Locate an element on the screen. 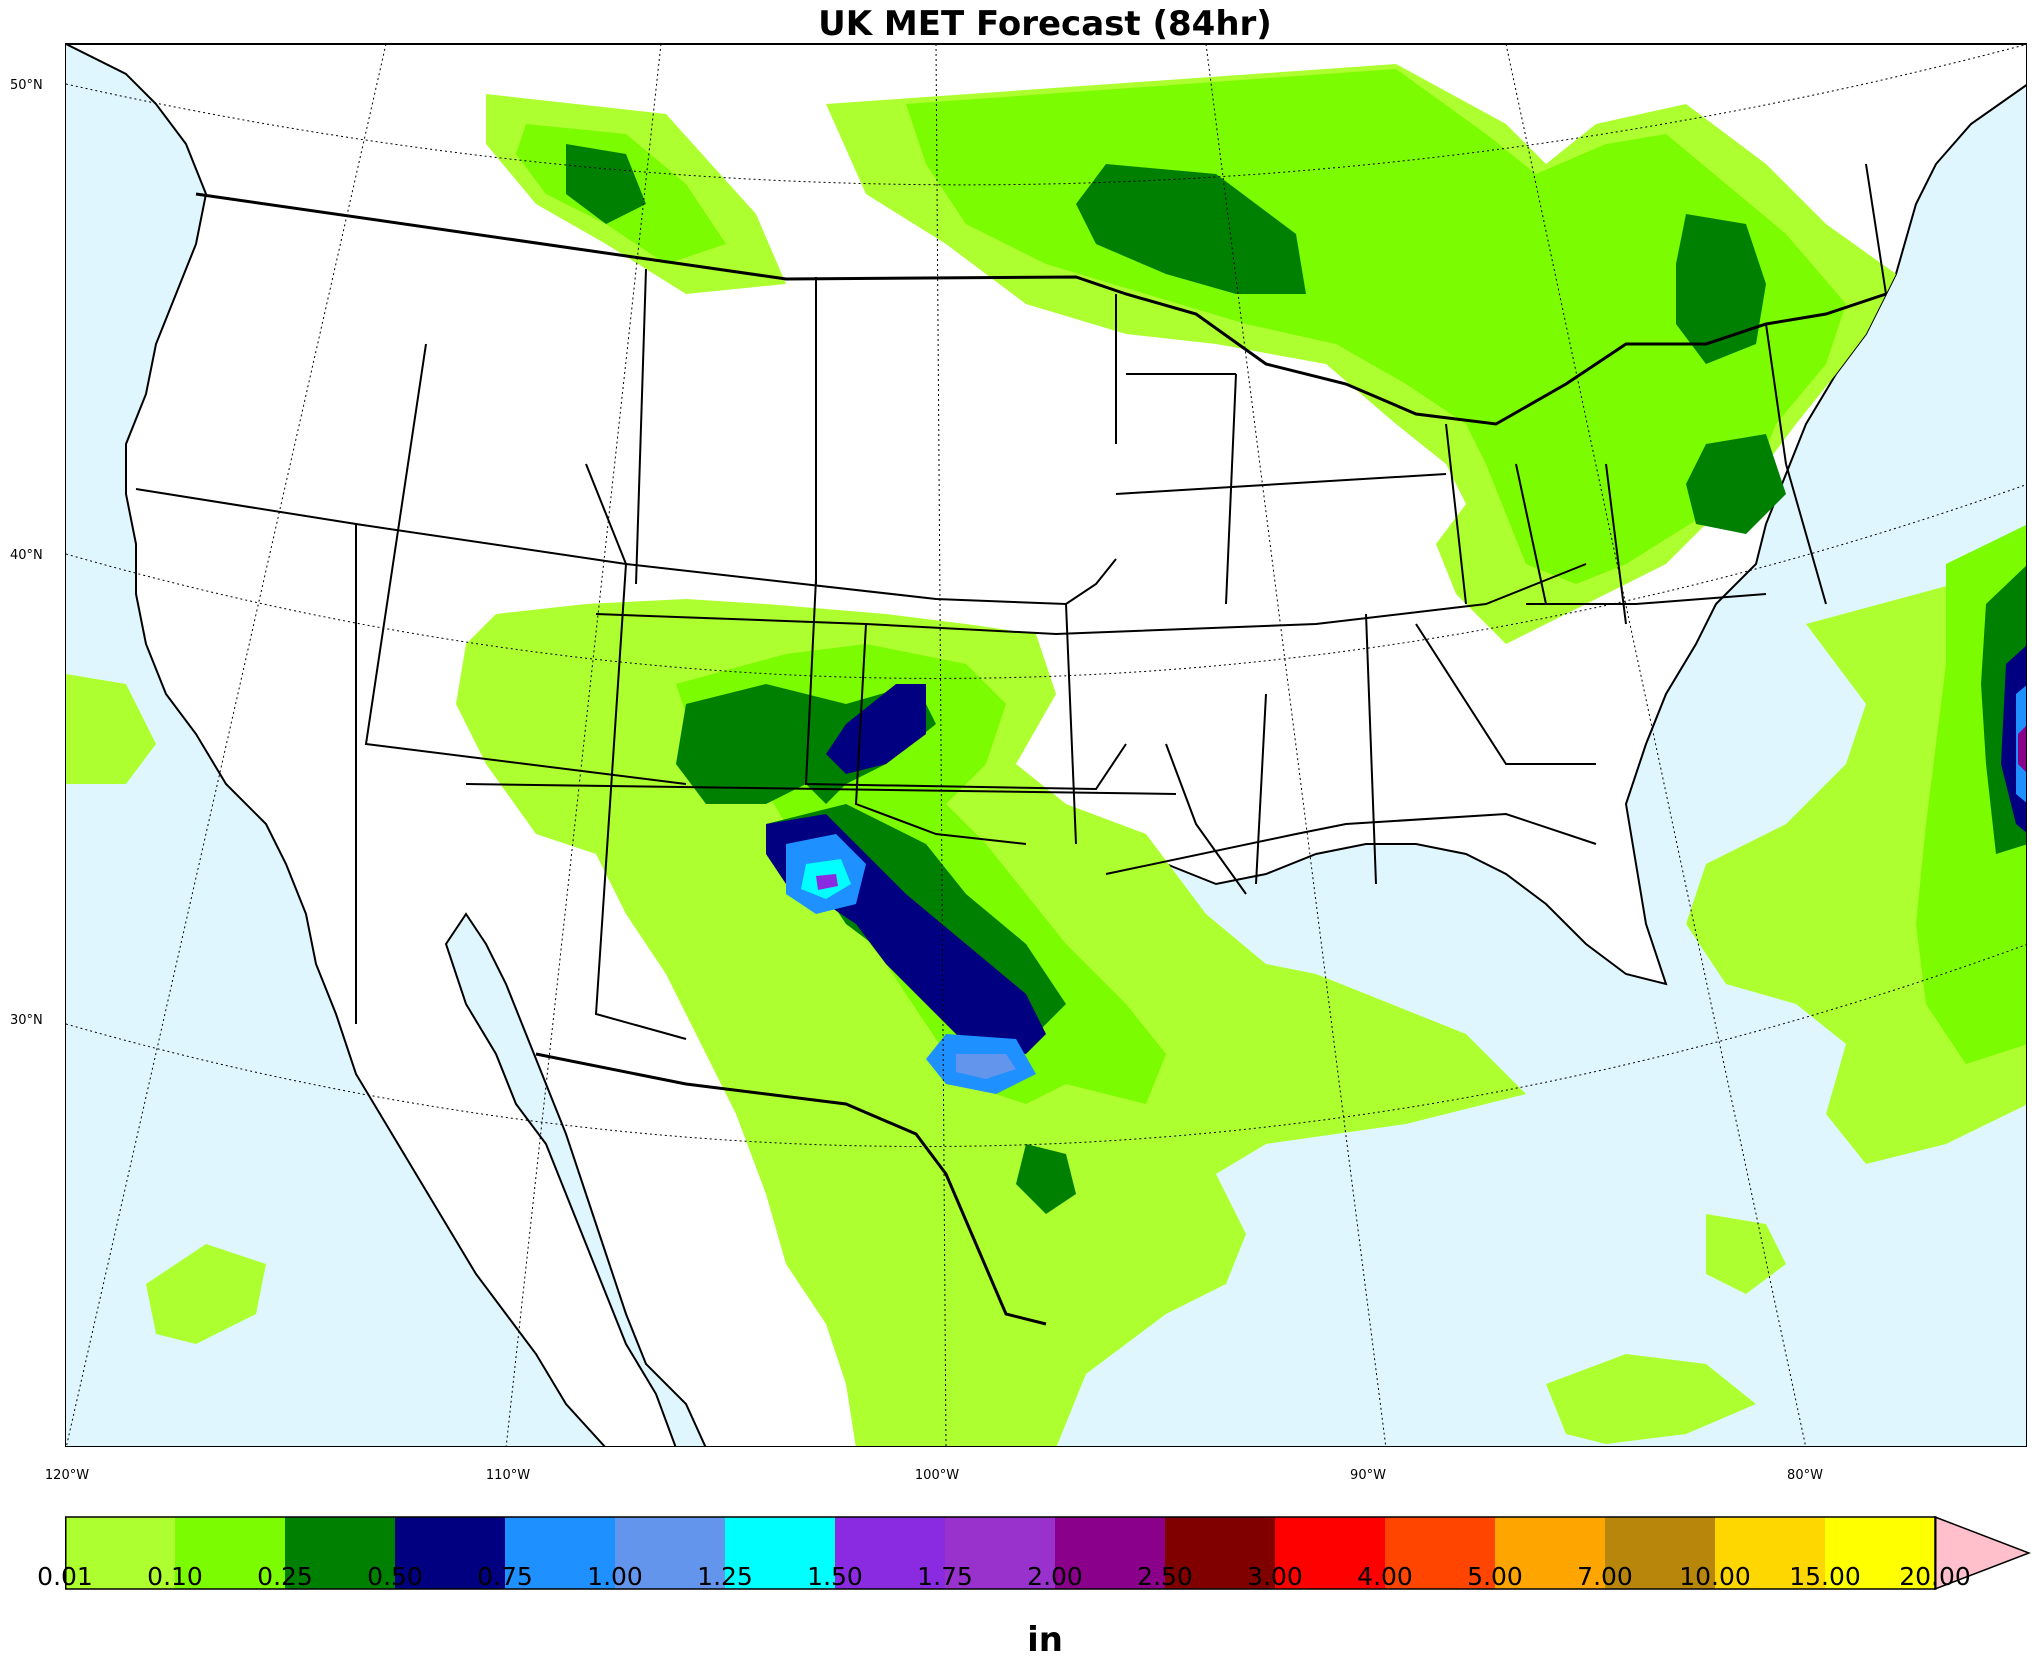 This screenshot has height=1666, width=2034. lon-label-110: 110°W is located at coordinates (508, 1475).